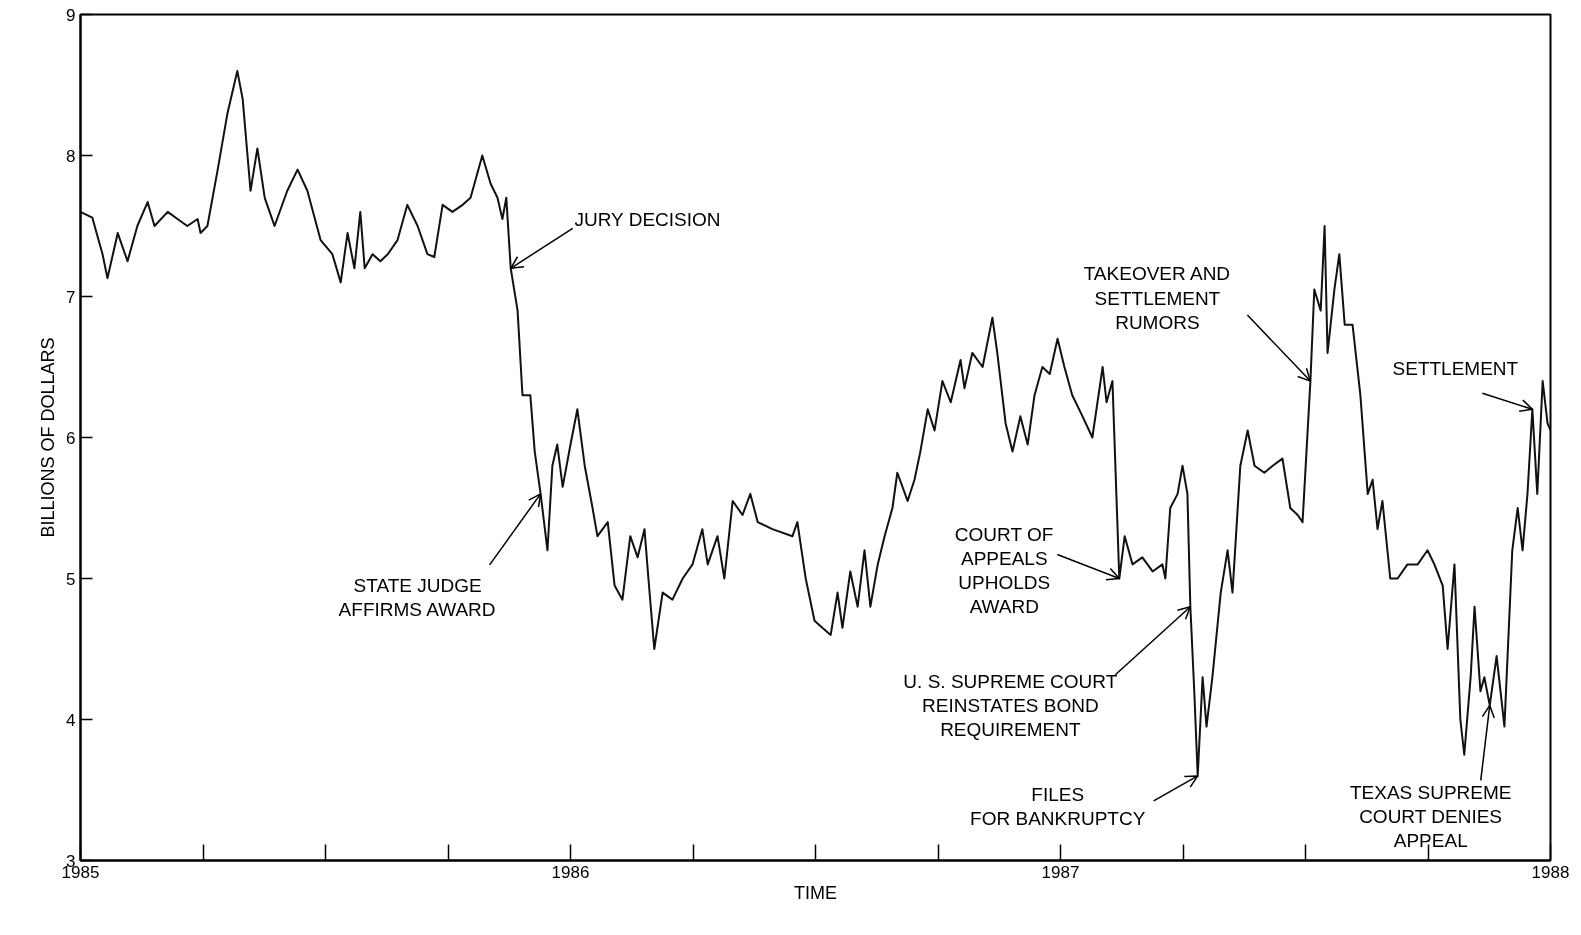 The height and width of the screenshot is (935, 1581). I want to click on x-axis-title: TIME, so click(815, 892).